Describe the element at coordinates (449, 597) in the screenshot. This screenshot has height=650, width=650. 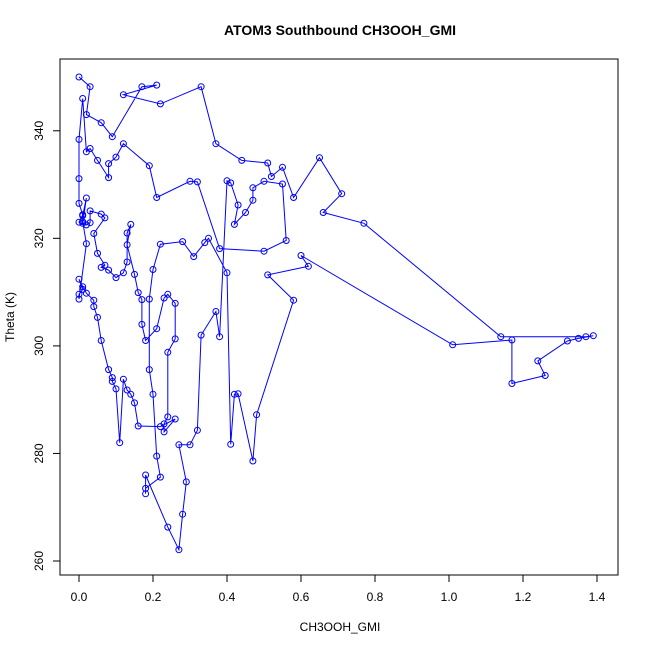
I see `x-tick-label: 1.0` at that location.